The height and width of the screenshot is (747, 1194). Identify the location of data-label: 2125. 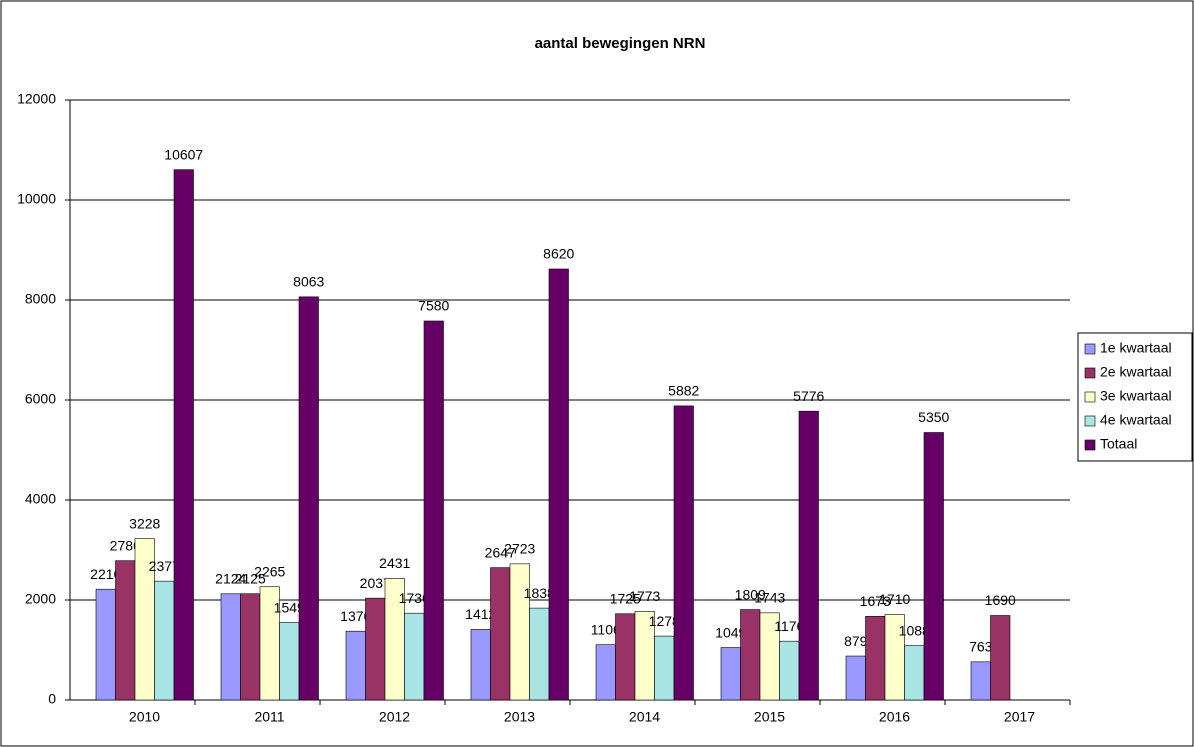
(250, 578).